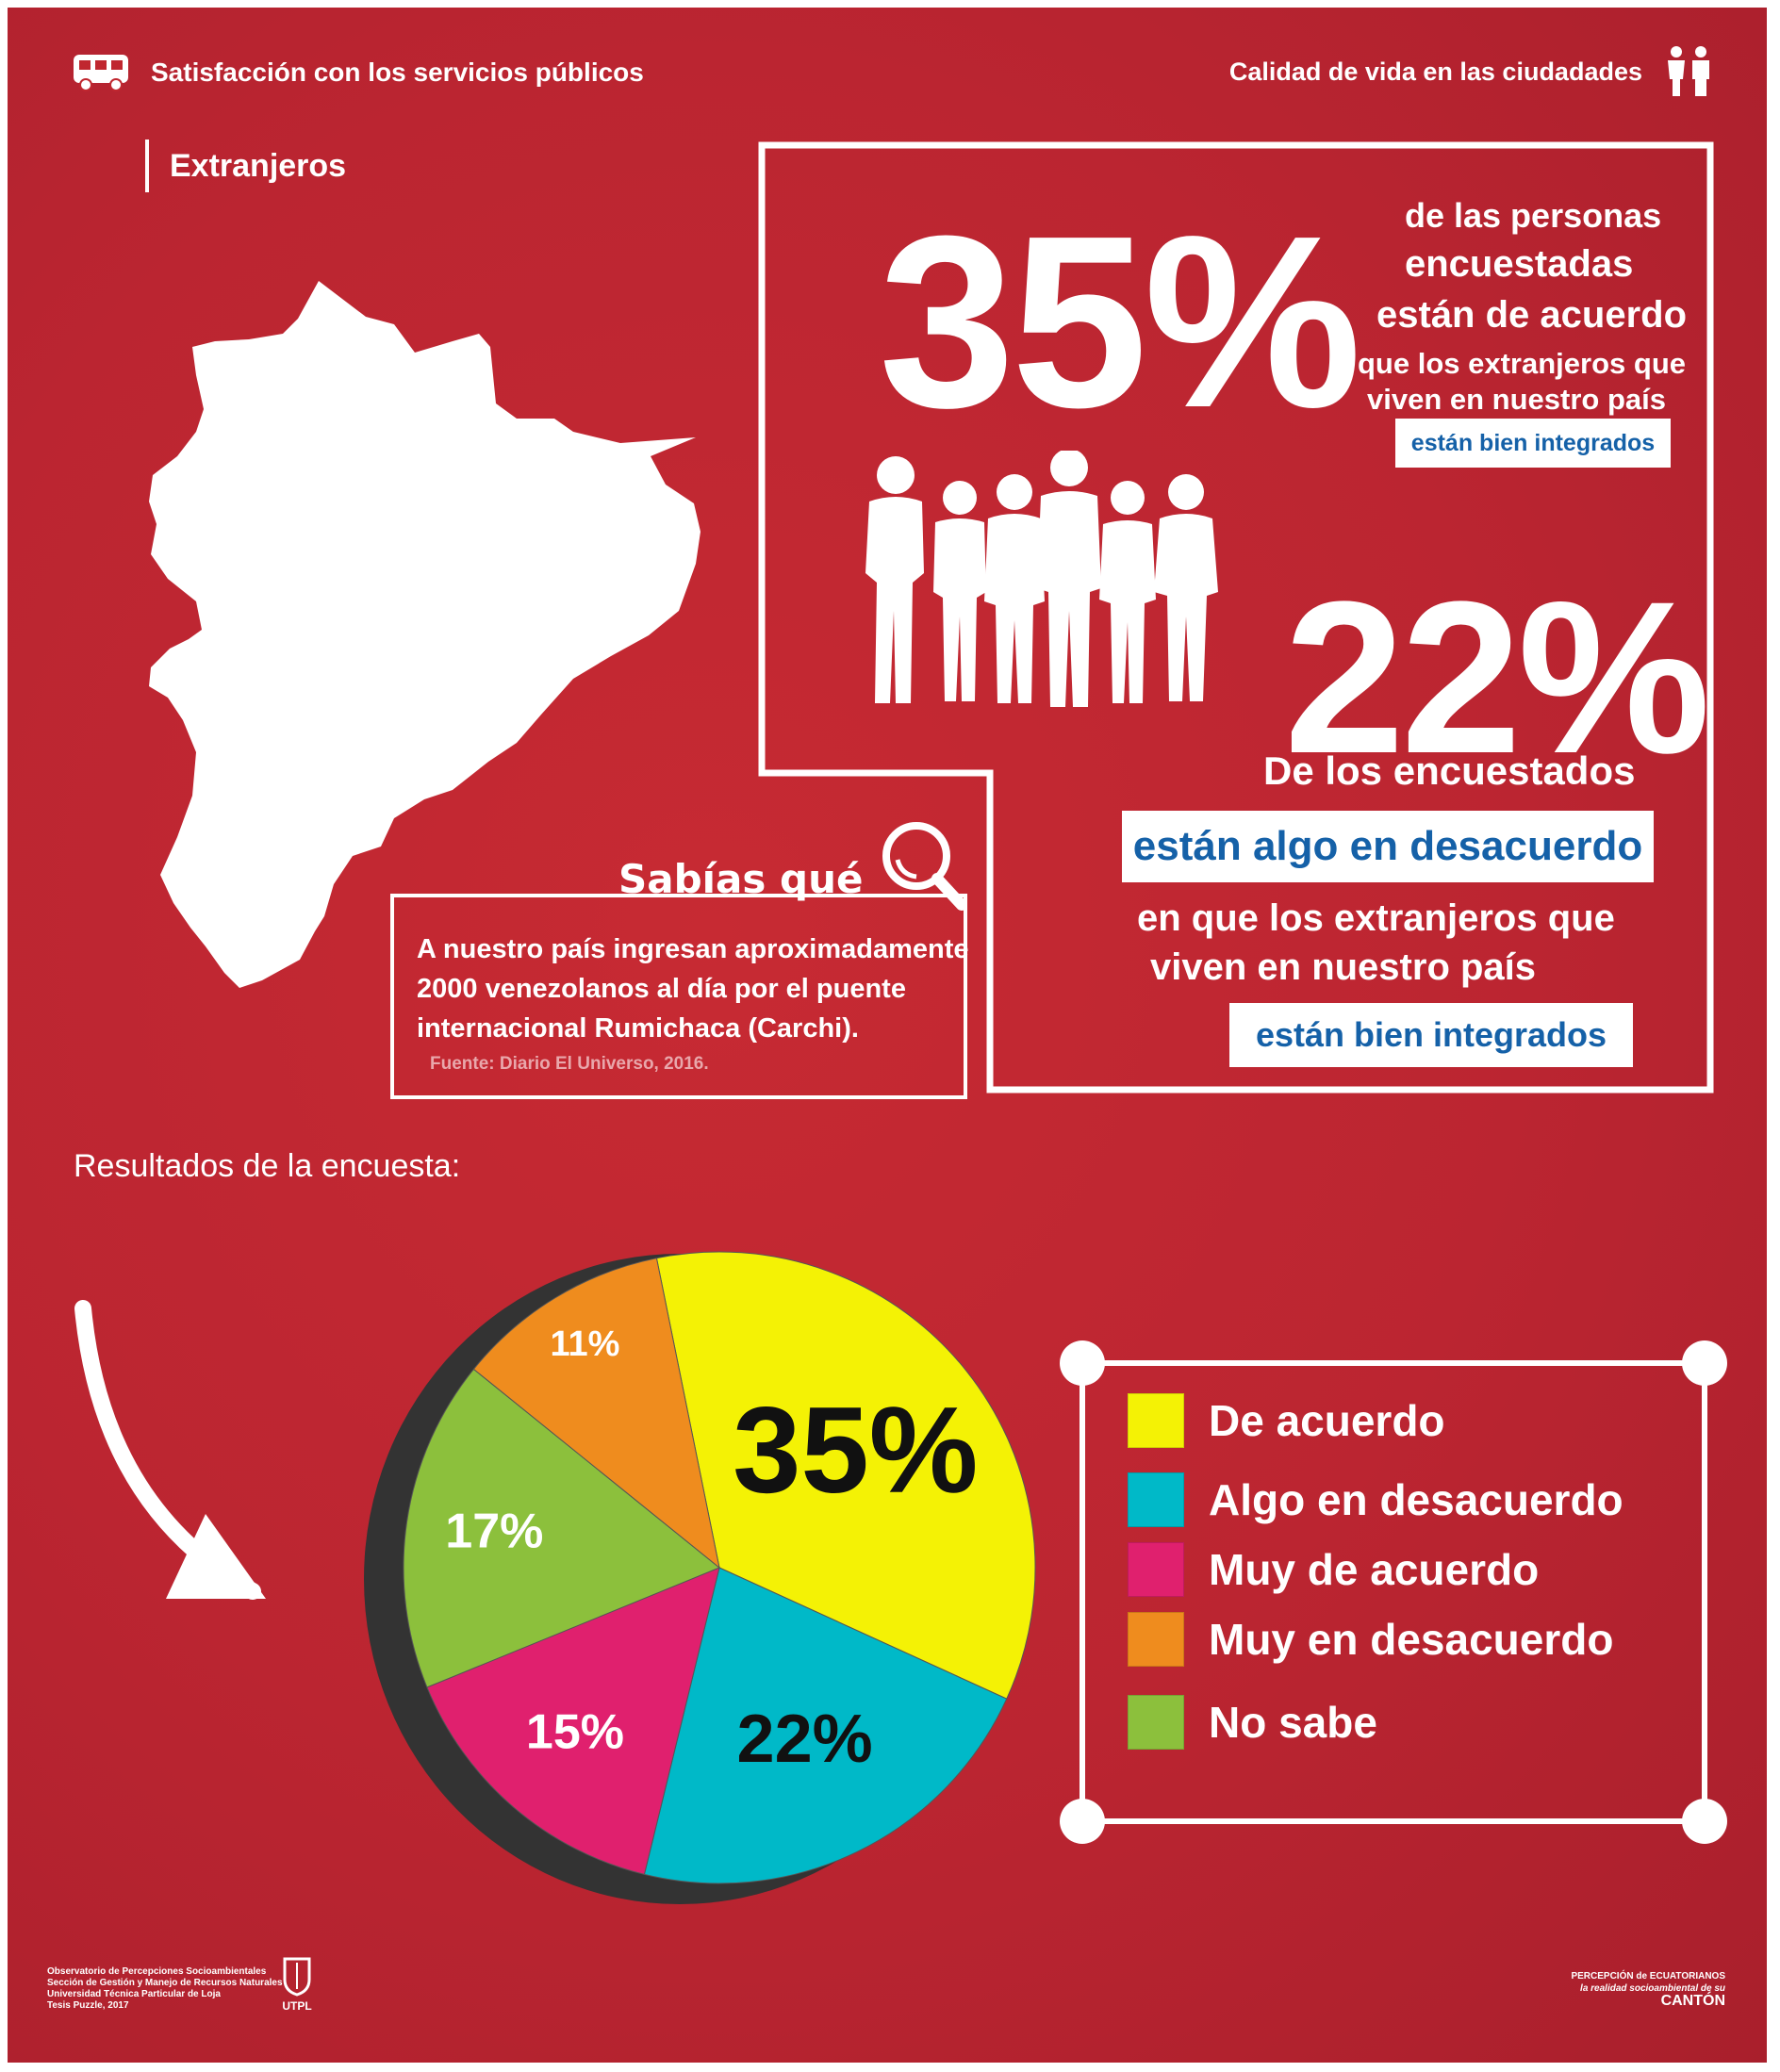 This screenshot has width=1780, height=2072. Describe the element at coordinates (267, 1166) in the screenshot. I see `results-label: Resultados de la encuesta:` at that location.